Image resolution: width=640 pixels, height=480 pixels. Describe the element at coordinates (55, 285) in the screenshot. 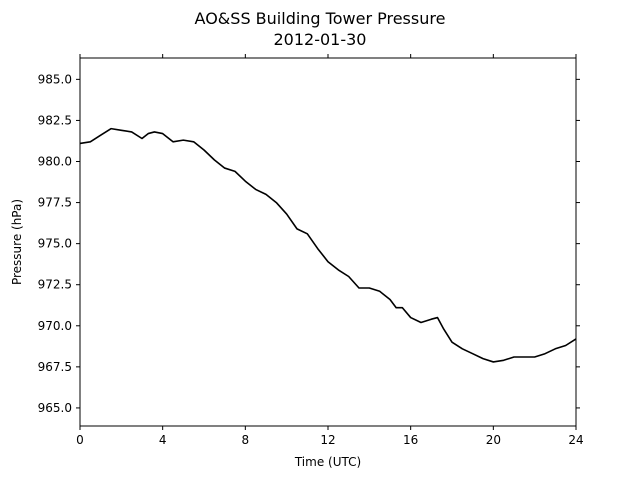

I see `y-tick-label: 972.5` at that location.